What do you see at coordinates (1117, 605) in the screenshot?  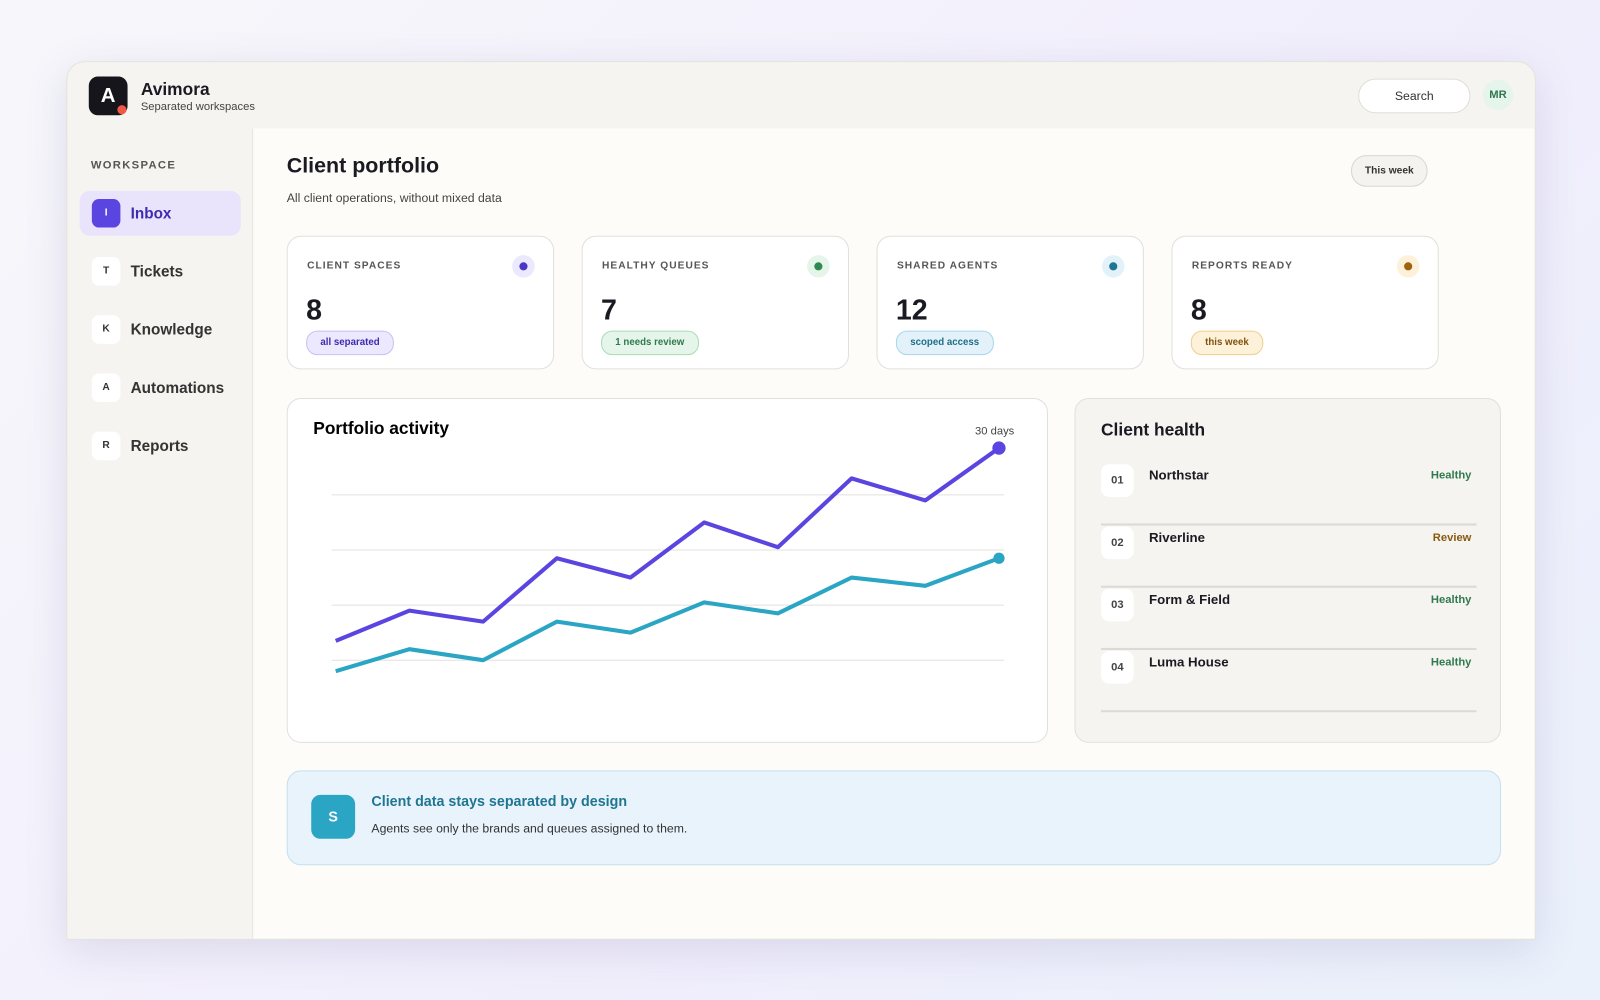 I see `row-index: 03` at bounding box center [1117, 605].